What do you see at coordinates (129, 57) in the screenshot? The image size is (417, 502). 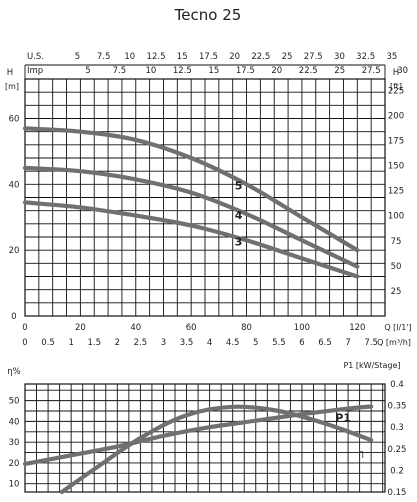 I see `us-gpm-tick-label: 10` at bounding box center [129, 57].